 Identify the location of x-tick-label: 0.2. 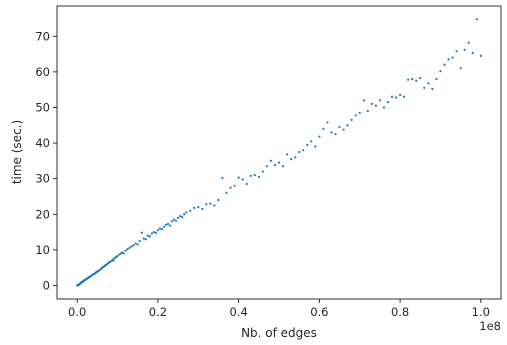
(158, 312).